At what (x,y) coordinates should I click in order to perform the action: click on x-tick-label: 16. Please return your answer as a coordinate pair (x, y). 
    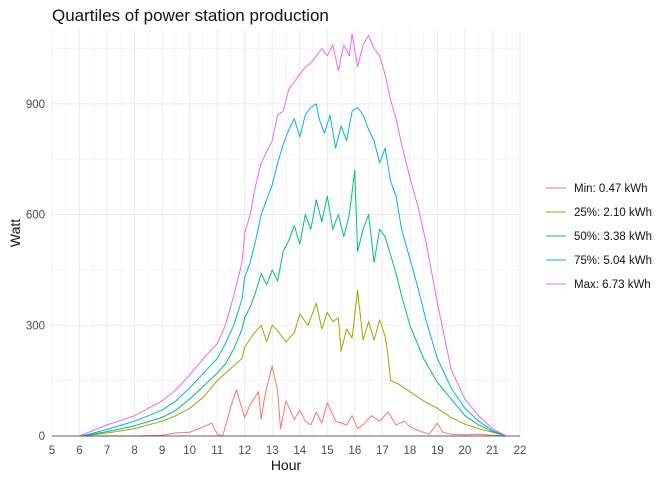
    Looking at the image, I should click on (354, 451).